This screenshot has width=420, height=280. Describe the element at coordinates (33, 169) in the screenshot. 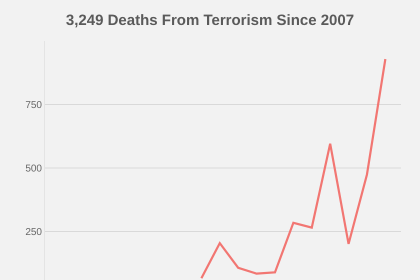

I see `y-tick-label: 500` at that location.